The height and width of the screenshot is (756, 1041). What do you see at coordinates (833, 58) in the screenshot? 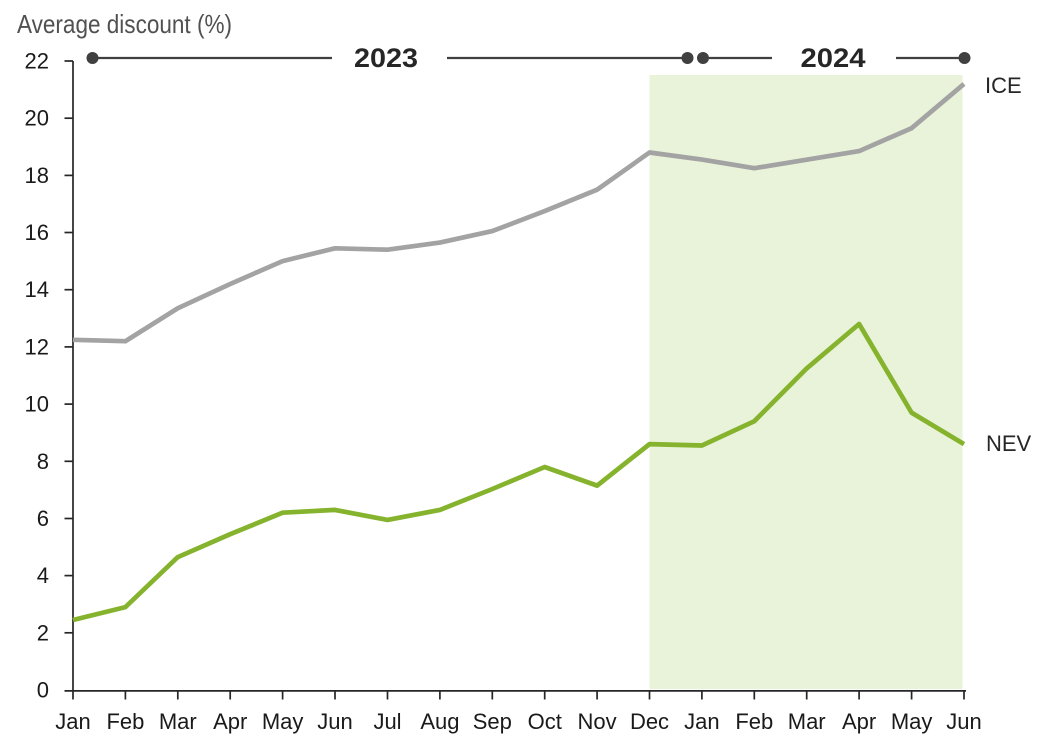
I see `svg-text: 2024` at bounding box center [833, 58].